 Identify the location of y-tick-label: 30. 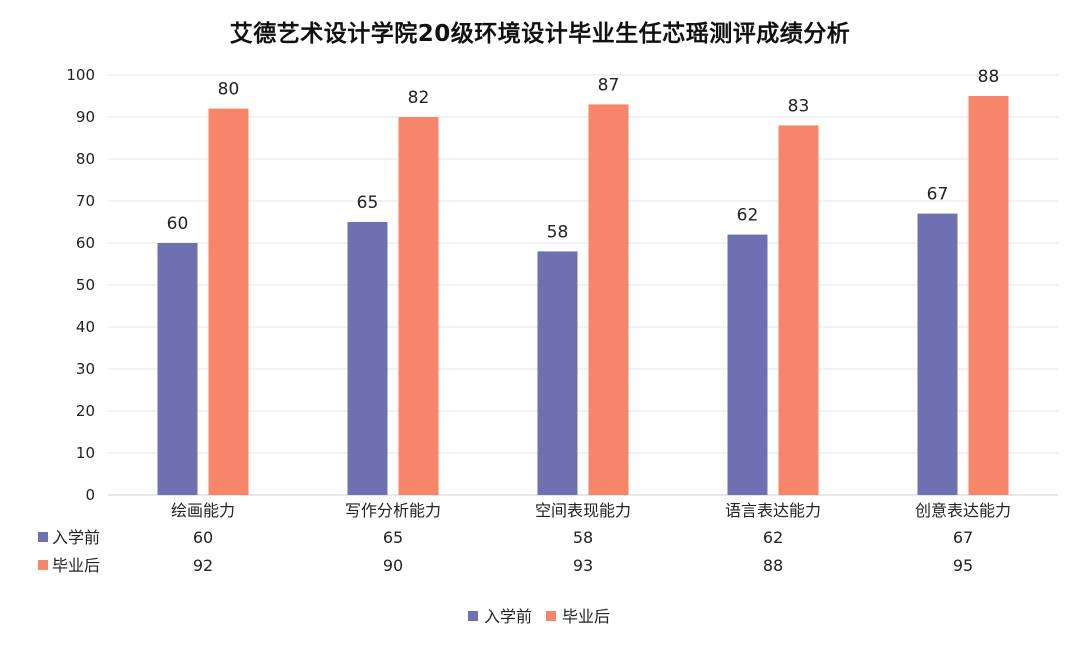
(85, 369).